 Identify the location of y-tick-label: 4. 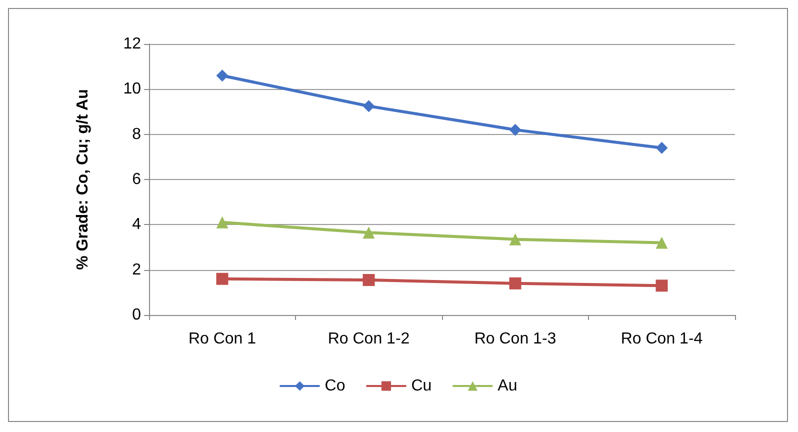
(137, 225).